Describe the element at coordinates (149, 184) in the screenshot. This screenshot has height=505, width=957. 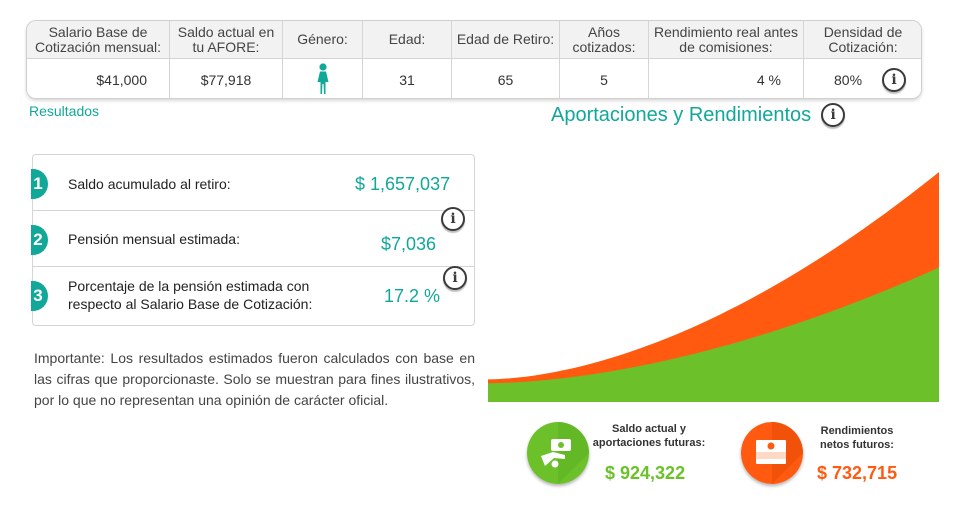
I see `result-label: Saldo acumulado al retiro:` at that location.